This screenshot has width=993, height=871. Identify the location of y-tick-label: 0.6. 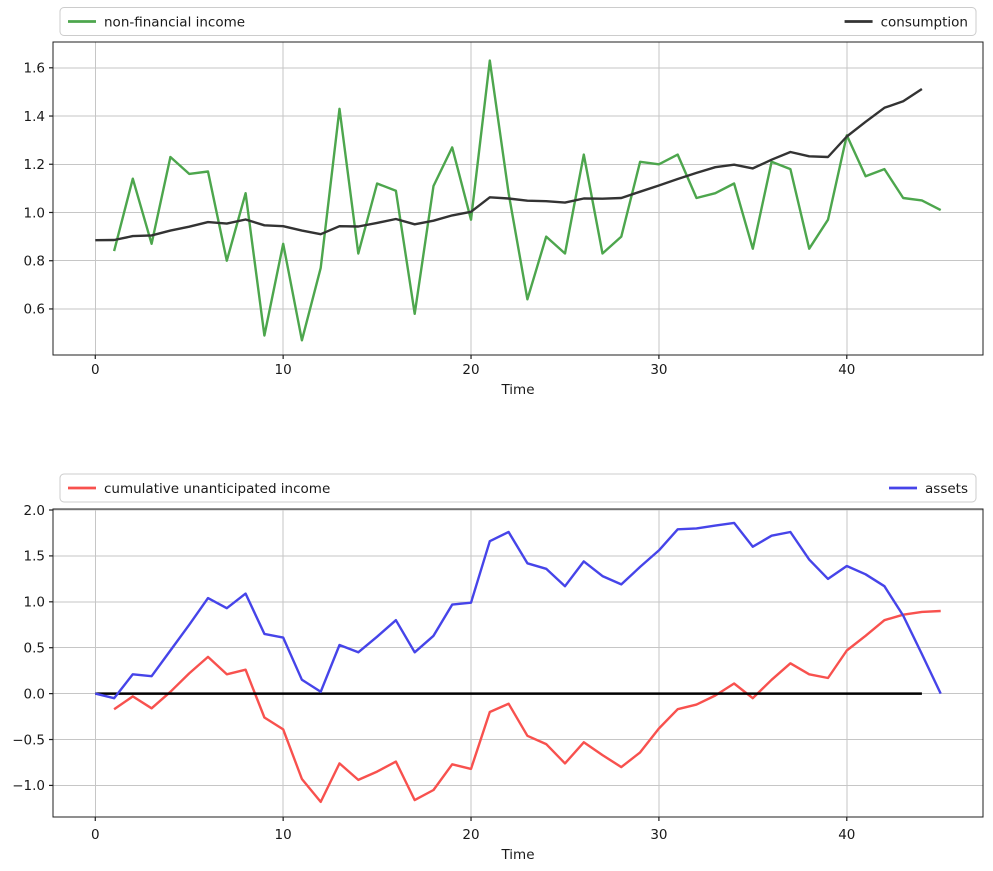
(34, 310).